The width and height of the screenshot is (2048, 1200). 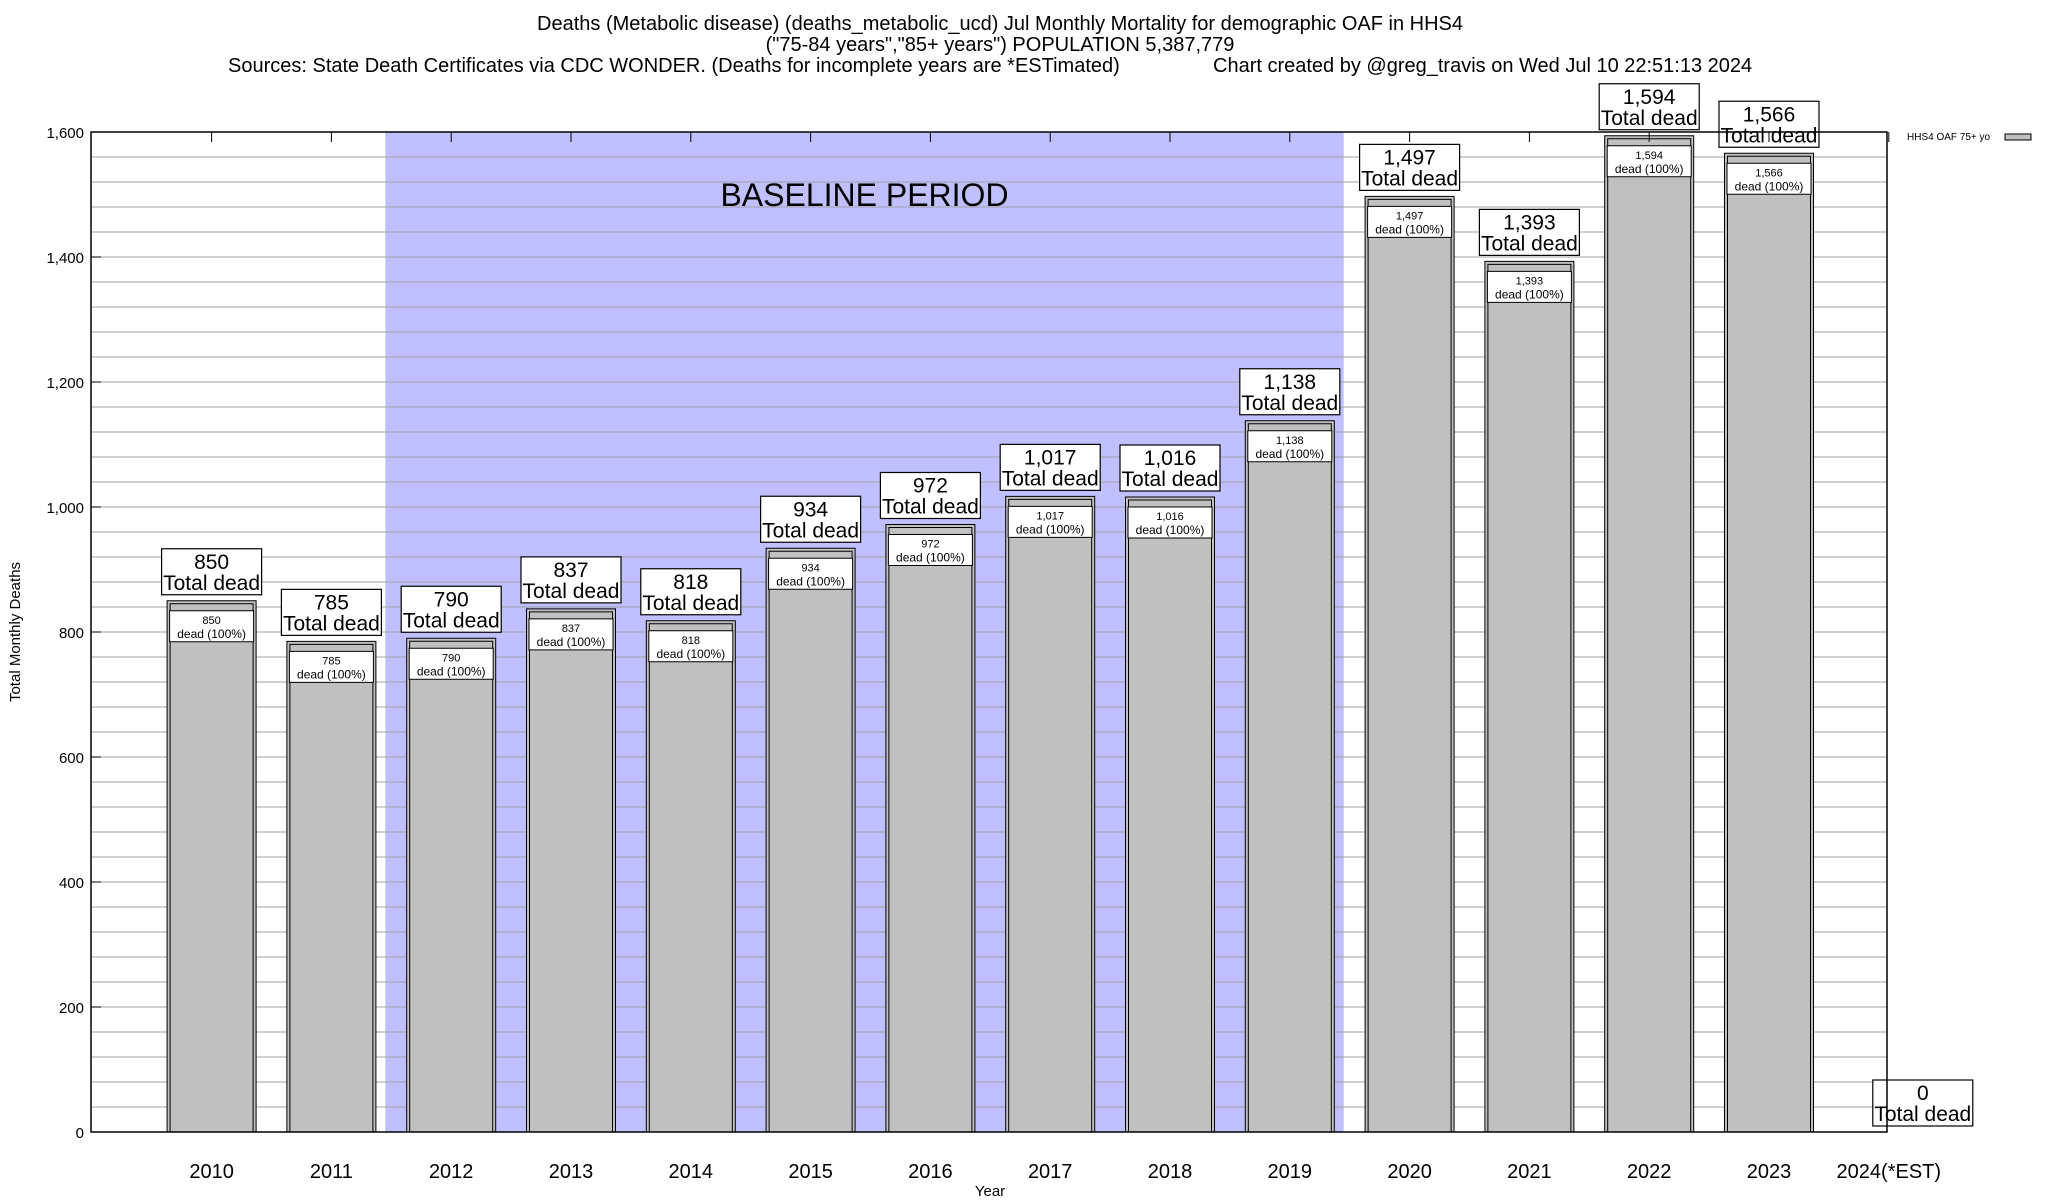 I want to click on x-tick-label: 2010, so click(x=211, y=1172).